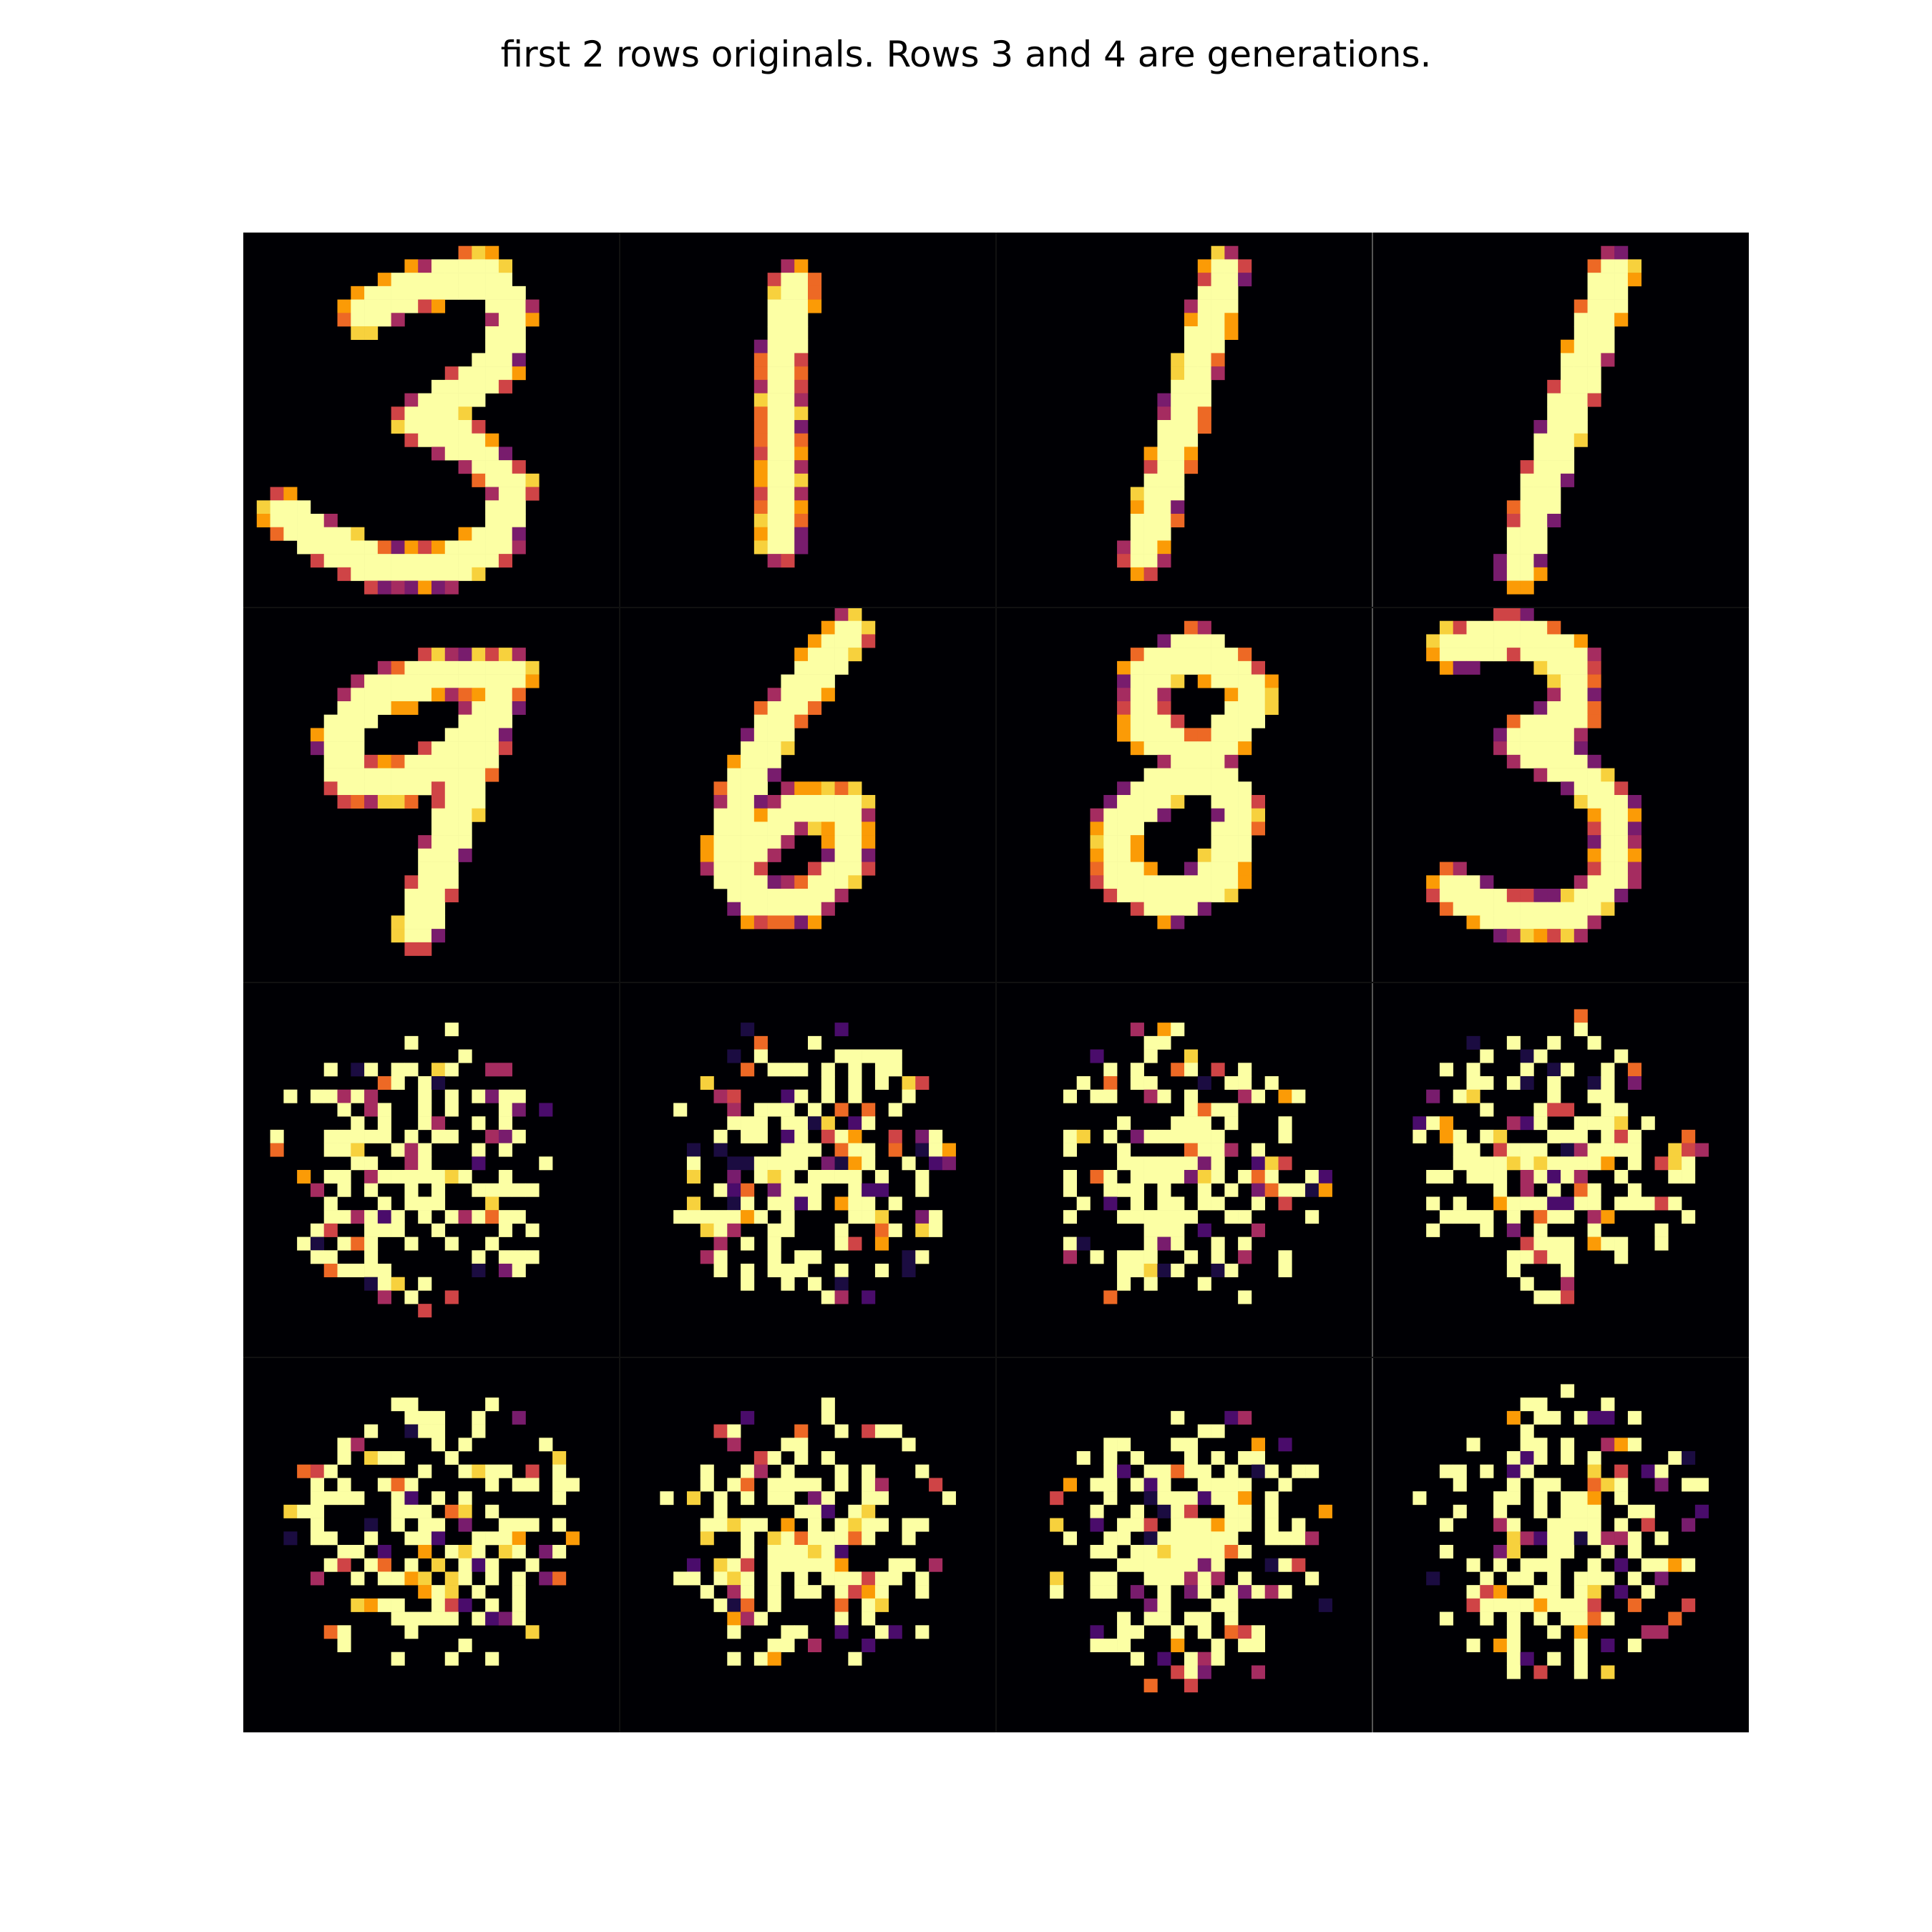 This screenshot has width=1932, height=1932. Describe the element at coordinates (814, 1163) in the screenshot. I see `tile-r3-c2` at that location.